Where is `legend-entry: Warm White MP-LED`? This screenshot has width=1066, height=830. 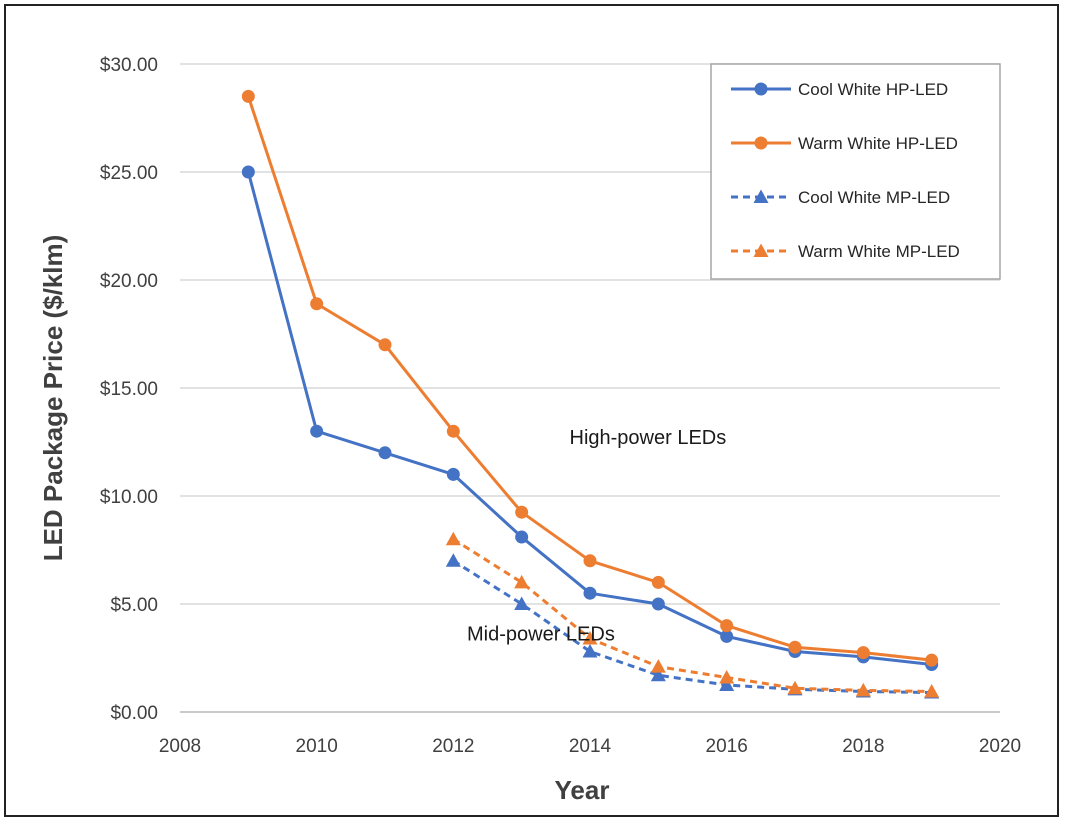
legend-entry: Warm White MP-LED is located at coordinates (845, 251).